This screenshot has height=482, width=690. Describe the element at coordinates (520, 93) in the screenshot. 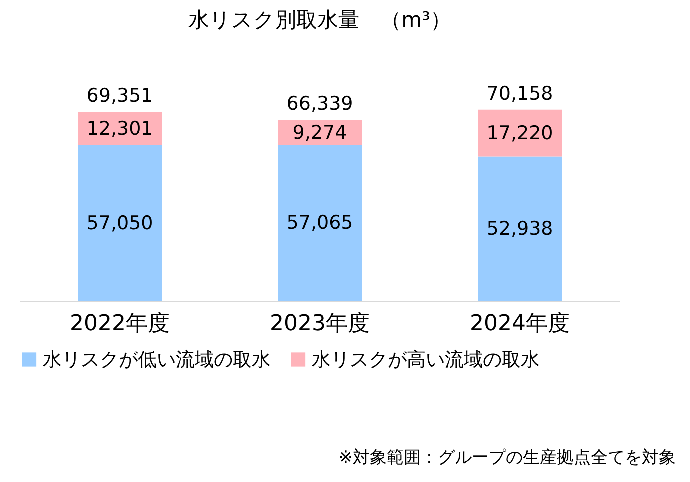

I see `total-label: 70,158` at that location.